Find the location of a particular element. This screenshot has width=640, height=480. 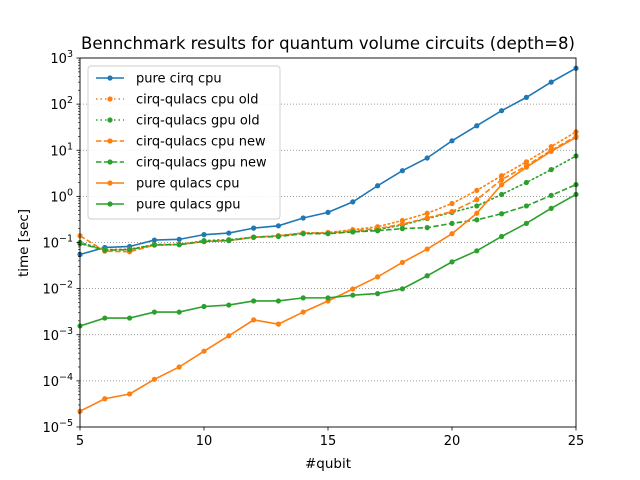

legend-marker-pure-cirq-cpu is located at coordinates (110, 78).